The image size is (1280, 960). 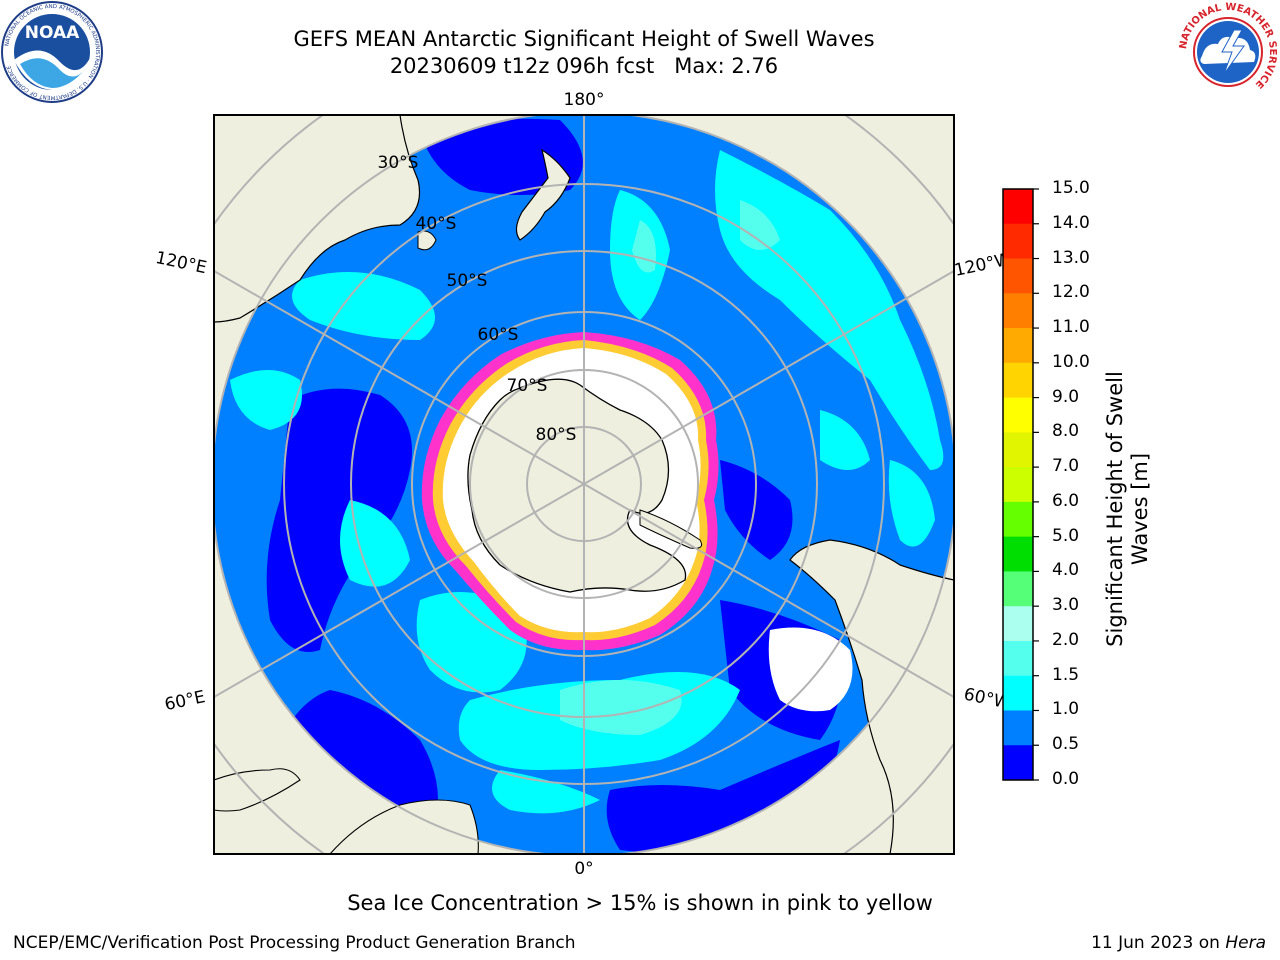 I want to click on colorbar-bin-12.0-13.0, so click(x=1018, y=276).